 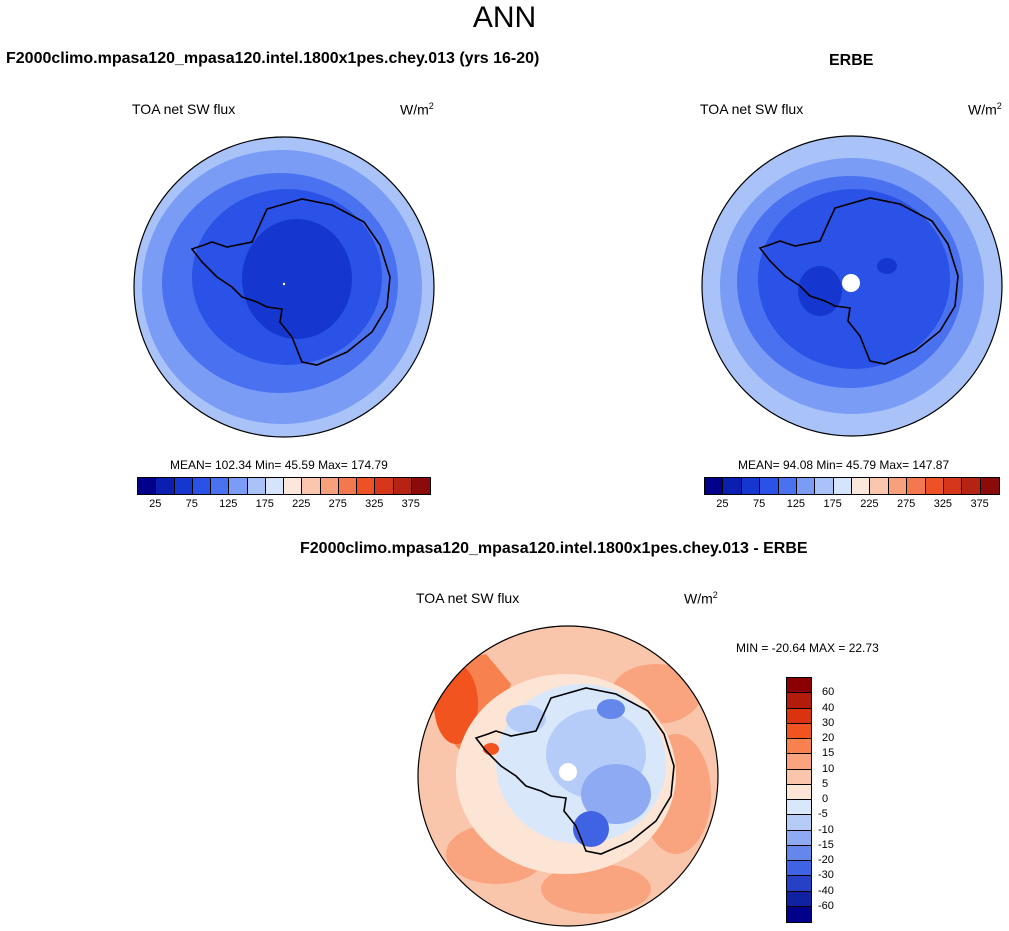 What do you see at coordinates (828, 722) in the screenshot?
I see `colorbar-tick-label: 30` at bounding box center [828, 722].